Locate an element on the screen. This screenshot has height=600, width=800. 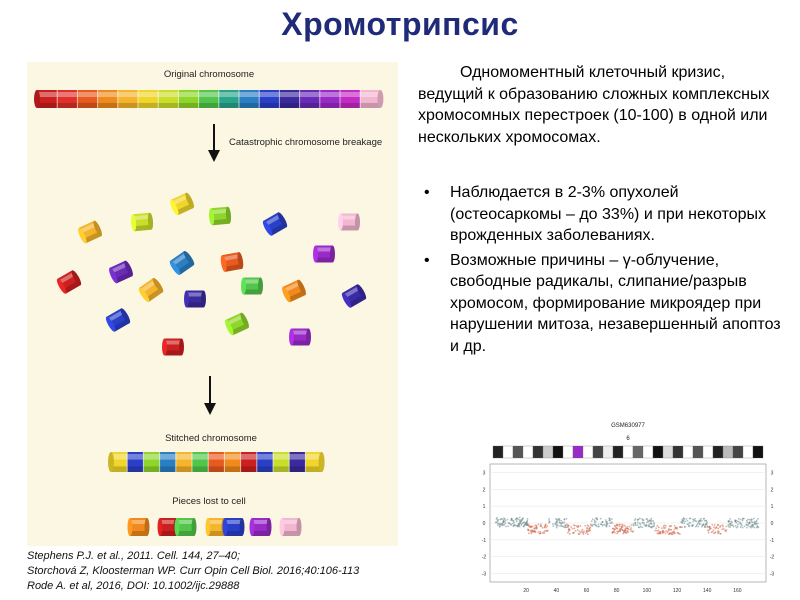
label-catastrophic-breakage: Catastrophic chromosome breakage is located at coordinates (305, 142).